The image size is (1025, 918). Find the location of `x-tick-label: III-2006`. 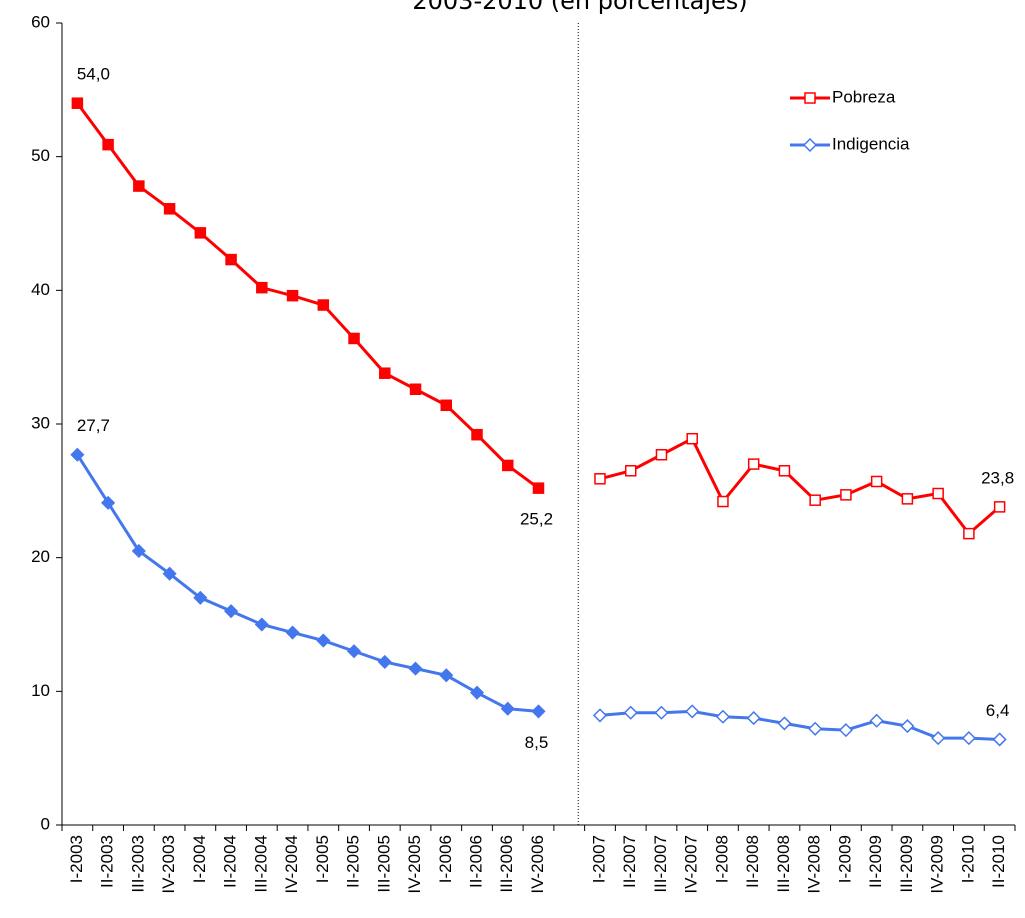

x-tick-label: III-2006 is located at coordinates (506, 864).